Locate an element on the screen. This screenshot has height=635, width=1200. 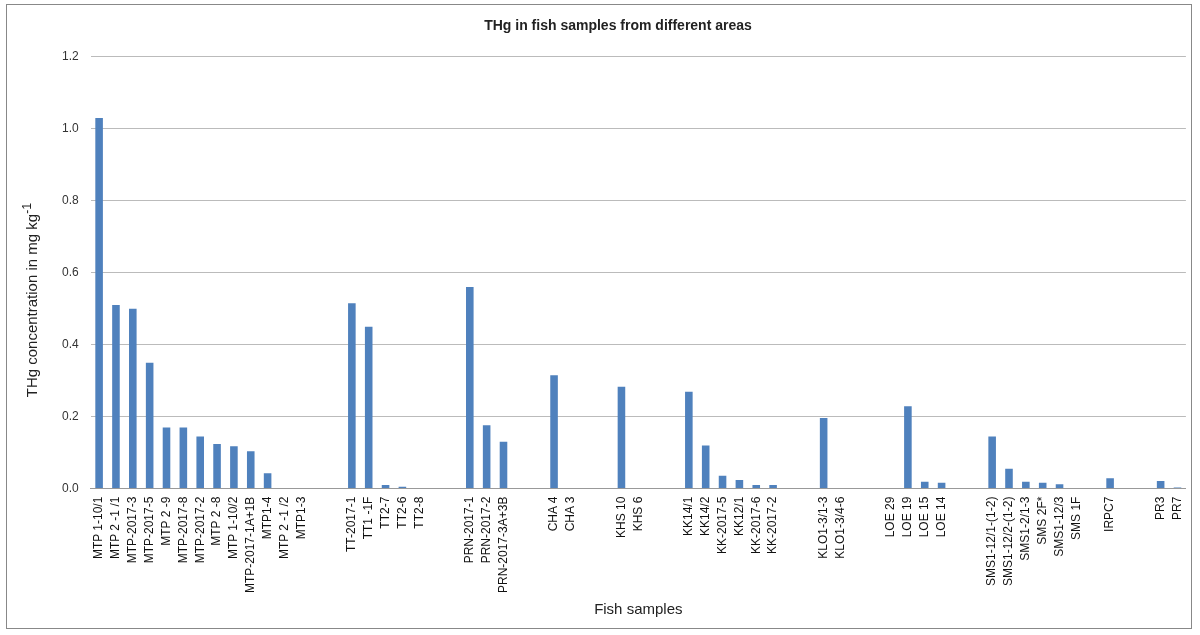
x-tick-label: MTP 1-10/1 is located at coordinates (98, 528).